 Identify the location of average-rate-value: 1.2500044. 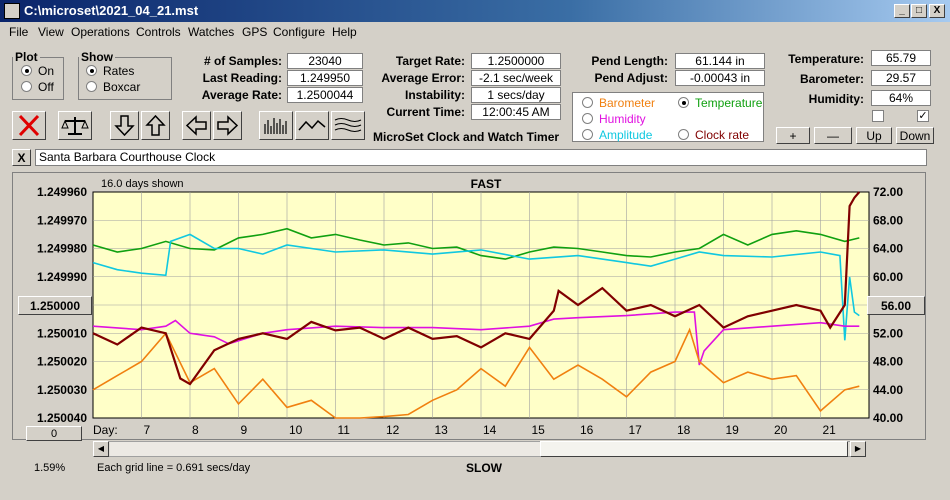
(325, 95).